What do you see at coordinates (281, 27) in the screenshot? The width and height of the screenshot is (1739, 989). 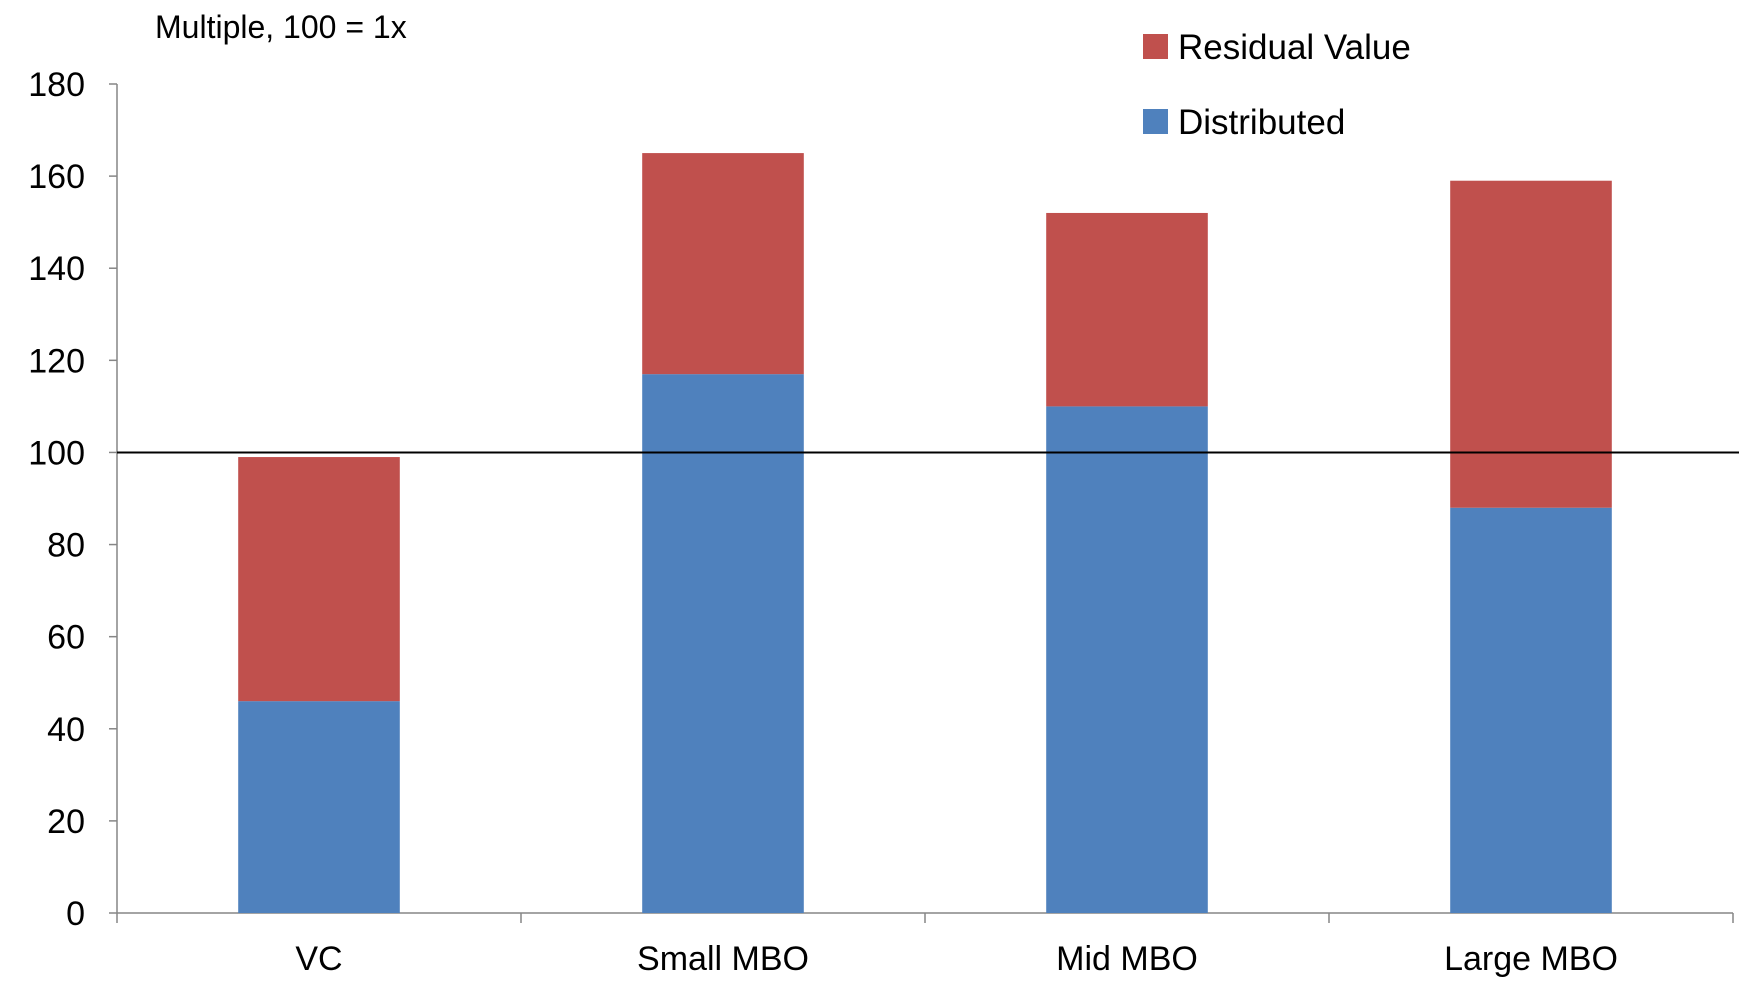 I see `chart-title: Multiple, 100 = 1x` at bounding box center [281, 27].